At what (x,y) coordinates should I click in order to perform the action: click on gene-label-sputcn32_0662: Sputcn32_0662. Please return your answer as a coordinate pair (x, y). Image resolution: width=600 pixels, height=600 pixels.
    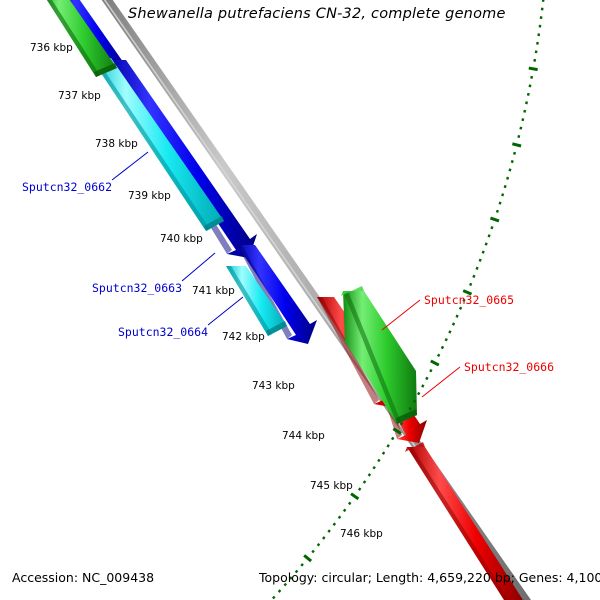
    Looking at the image, I should click on (67, 187).